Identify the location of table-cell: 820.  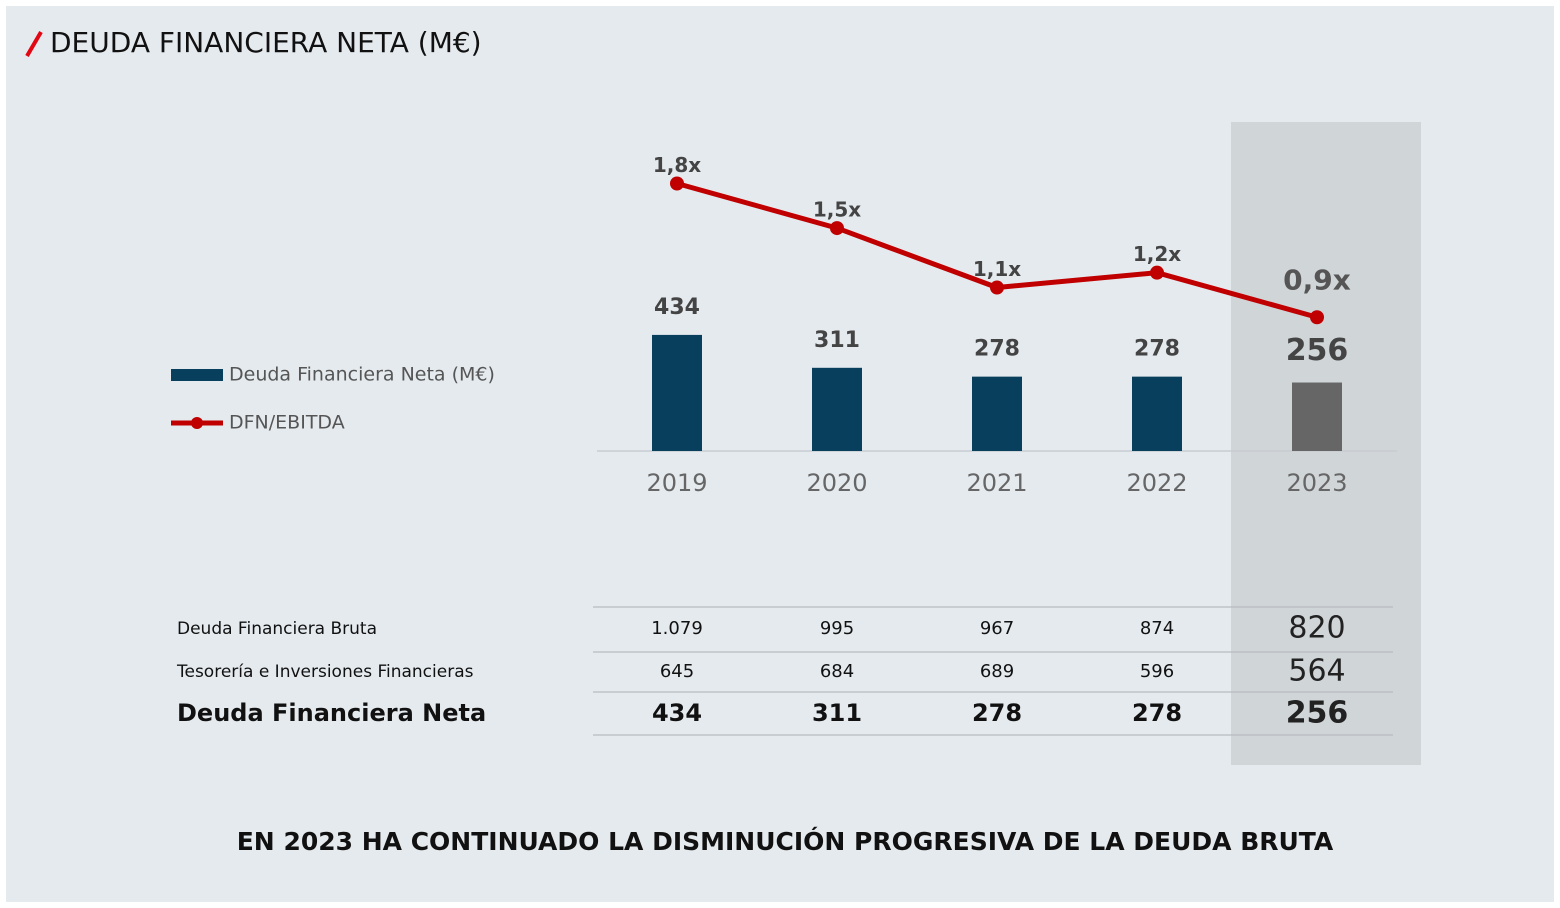
(1316, 628).